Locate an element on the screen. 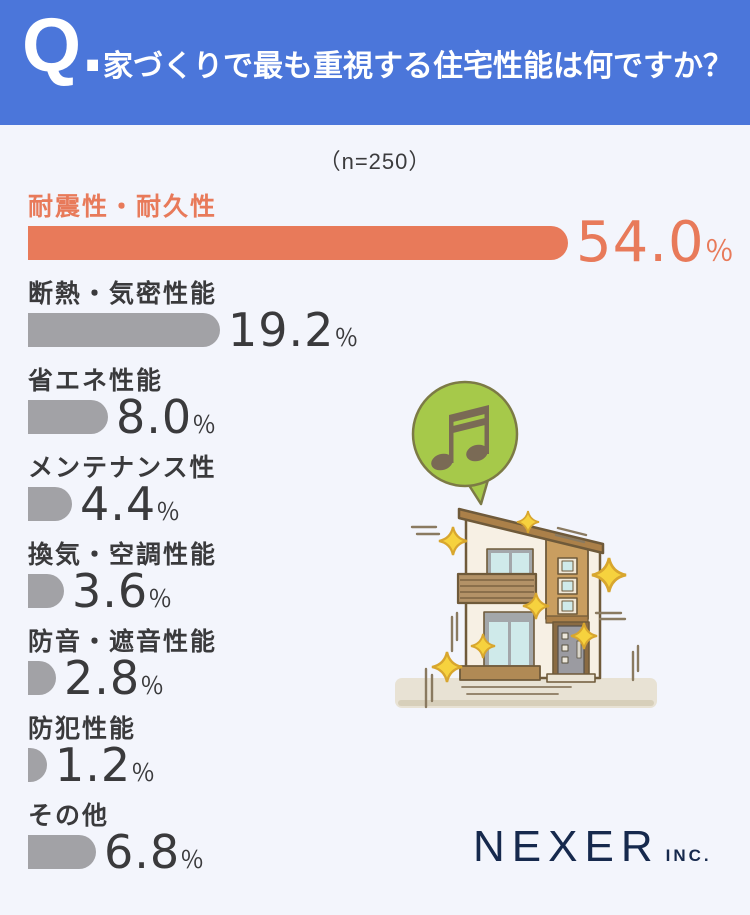 This screenshot has height=915, width=750. bar-line: 54.0％ is located at coordinates (381, 243).